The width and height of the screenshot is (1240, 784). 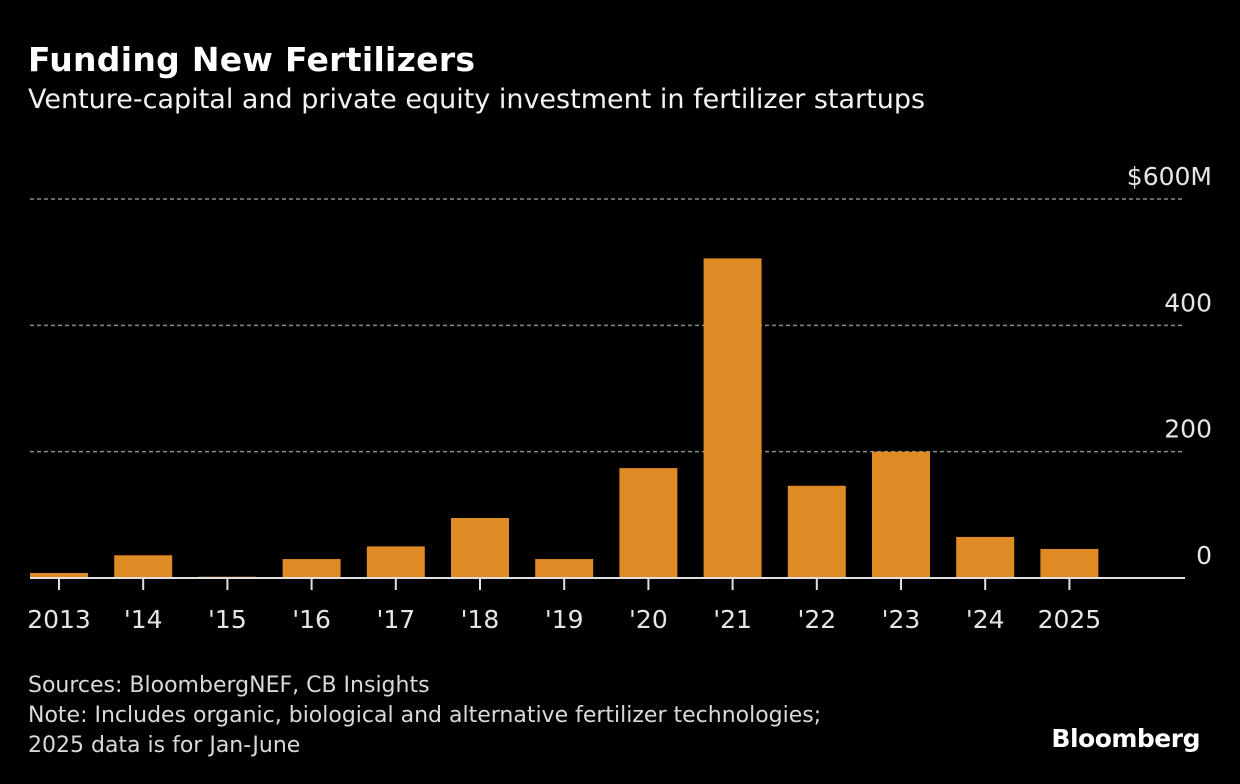 What do you see at coordinates (1125, 738) in the screenshot?
I see `bloomberg-logo: Bloomberg` at bounding box center [1125, 738].